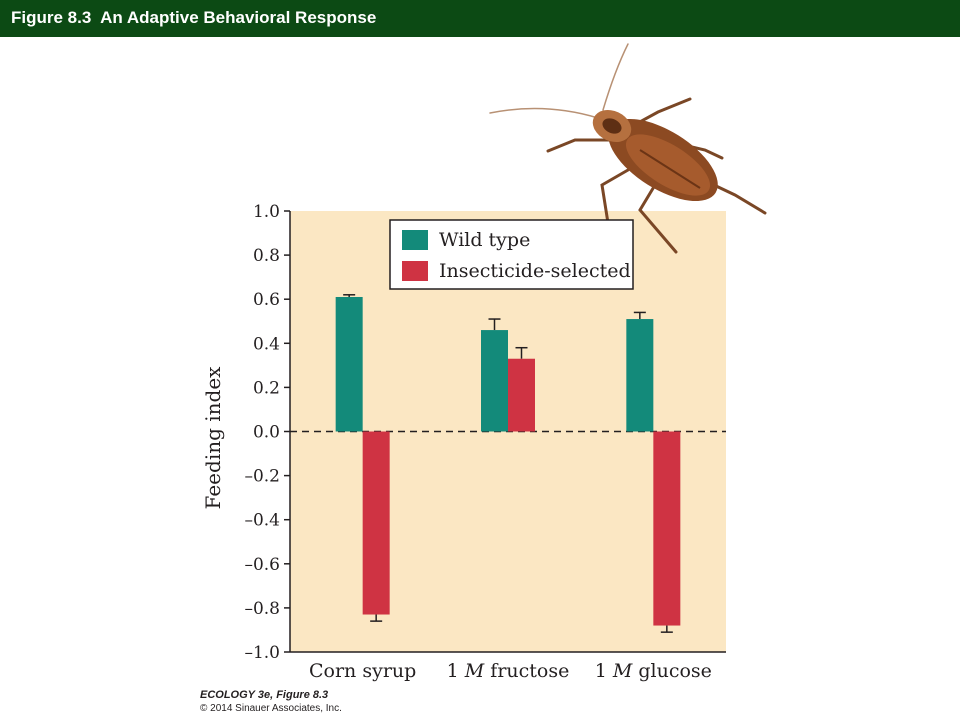 This screenshot has width=960, height=720. Describe the element at coordinates (271, 708) in the screenshot. I see `credit-copyright: © 2014 Sinauer Associates, Inc.` at that location.